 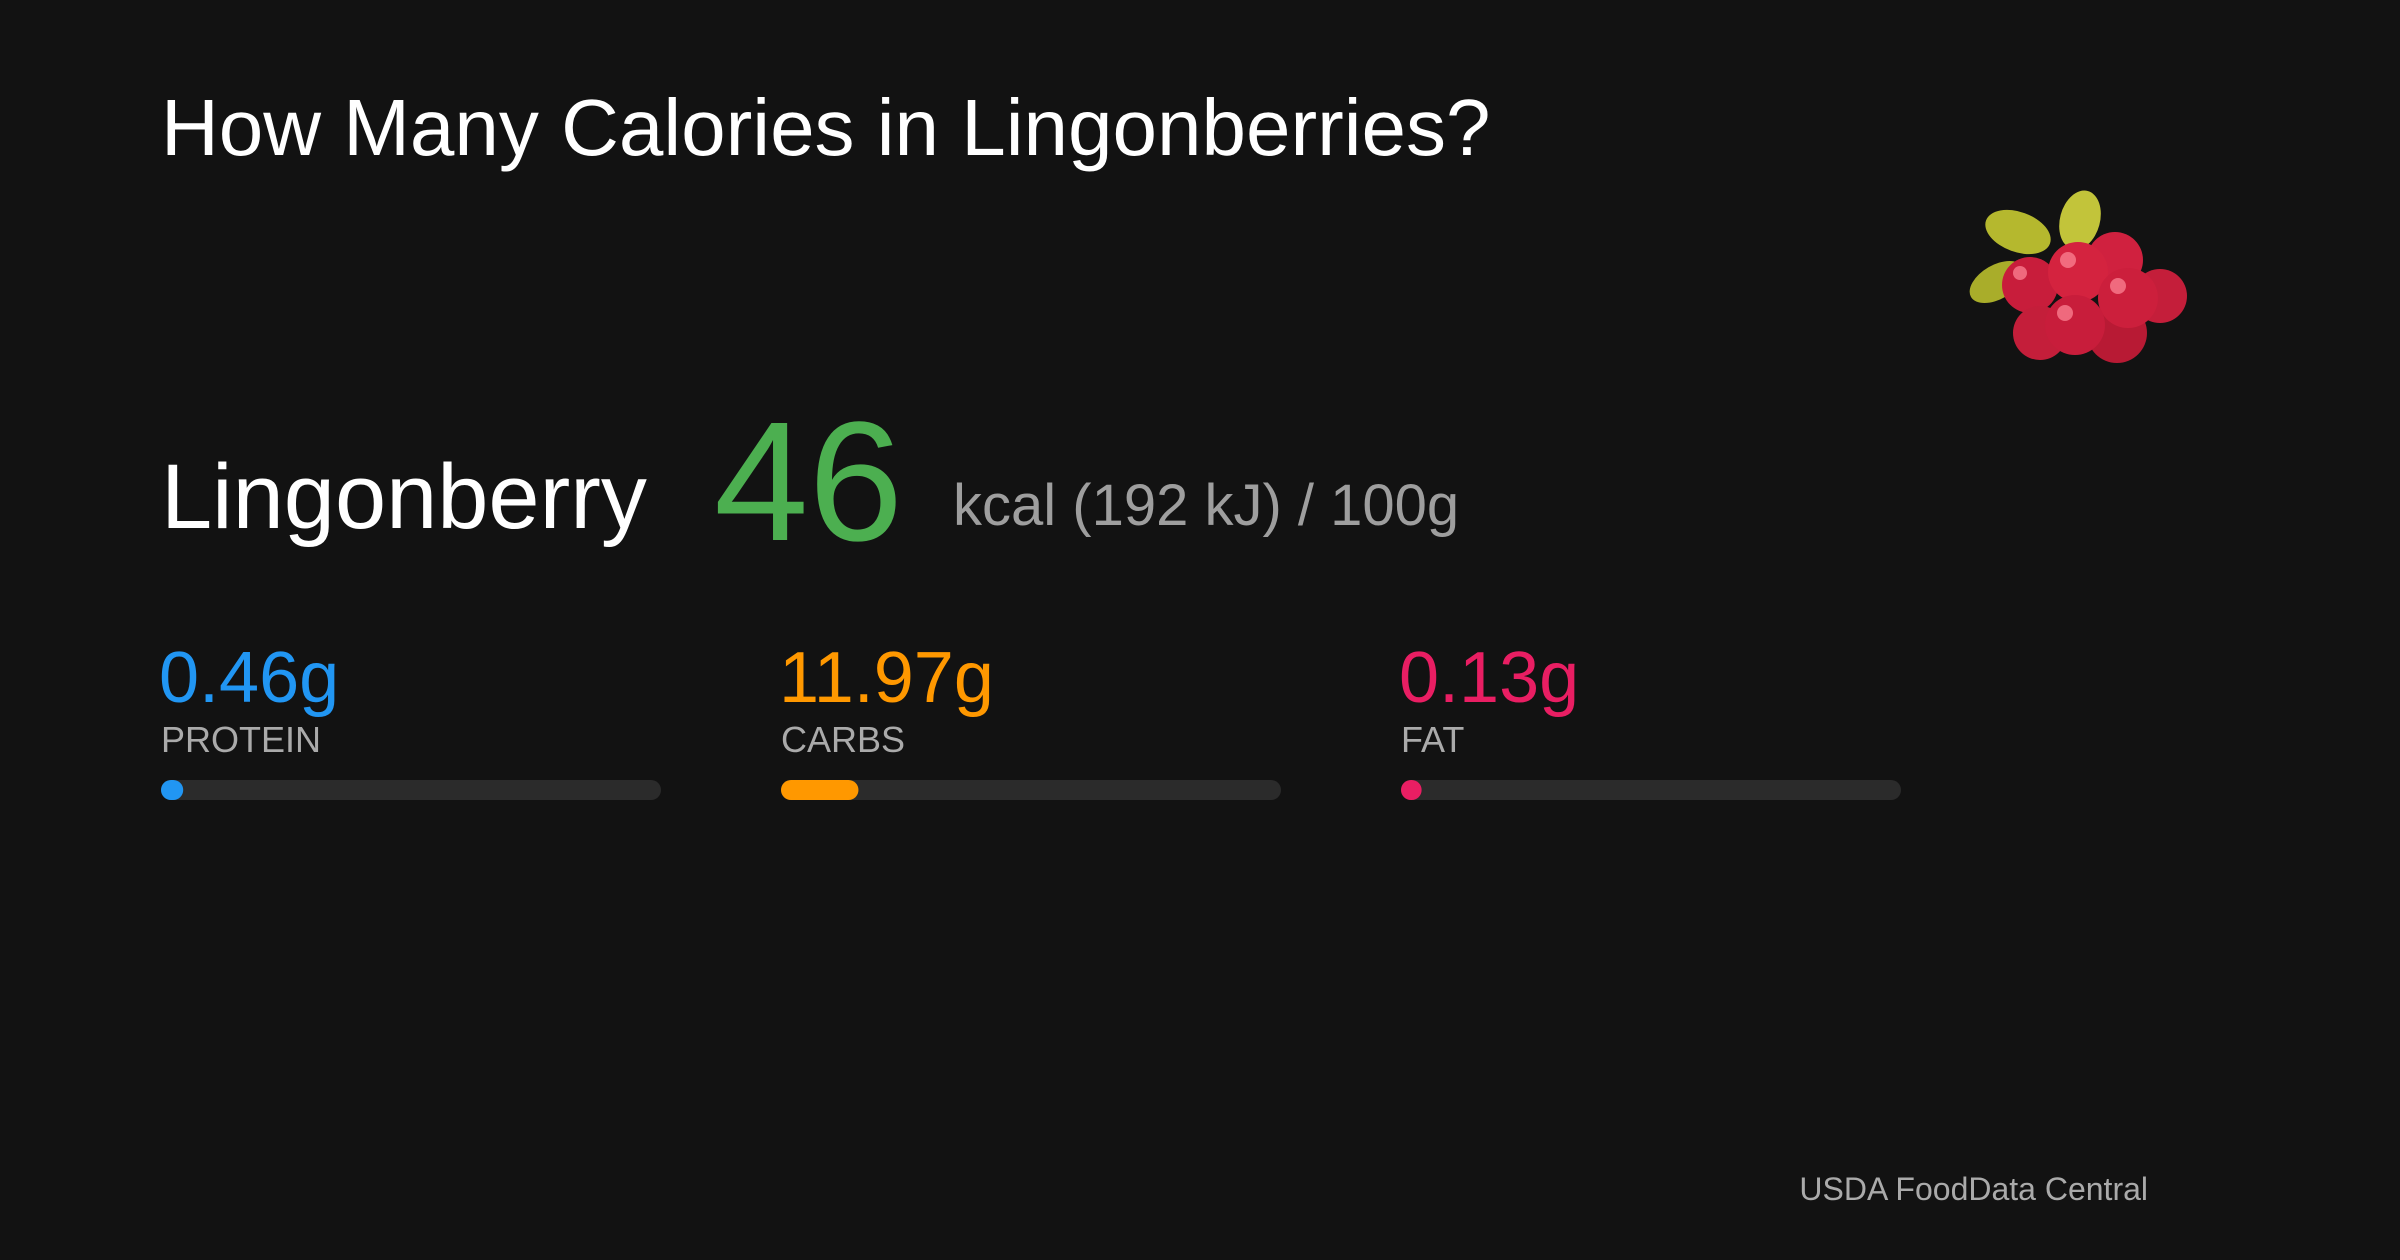 What do you see at coordinates (1489, 678) in the screenshot?
I see `macro-amount: 0.13g` at bounding box center [1489, 678].